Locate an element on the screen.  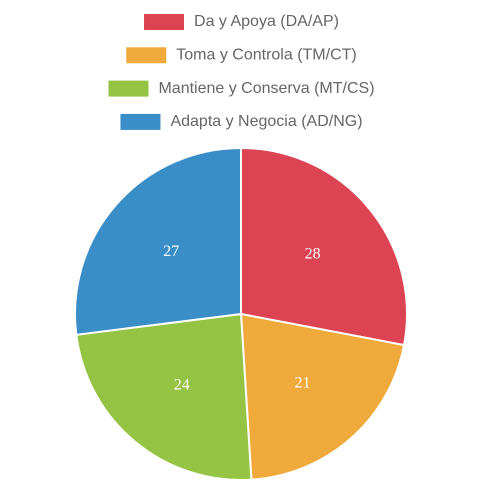
data-label: 27 is located at coordinates (171, 251).